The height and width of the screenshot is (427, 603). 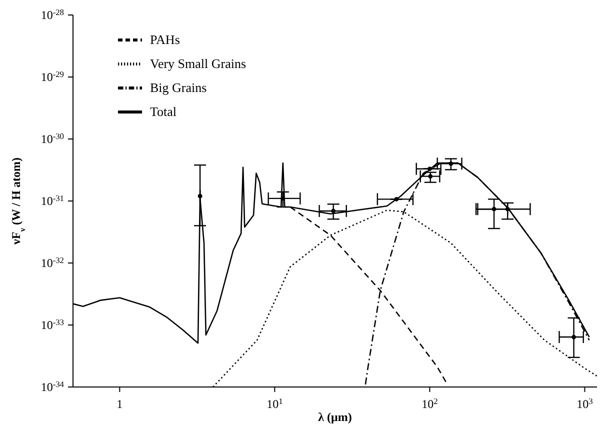 What do you see at coordinates (52, 201) in the screenshot?
I see `y-tick-label: 10$^{-31}$` at bounding box center [52, 201].